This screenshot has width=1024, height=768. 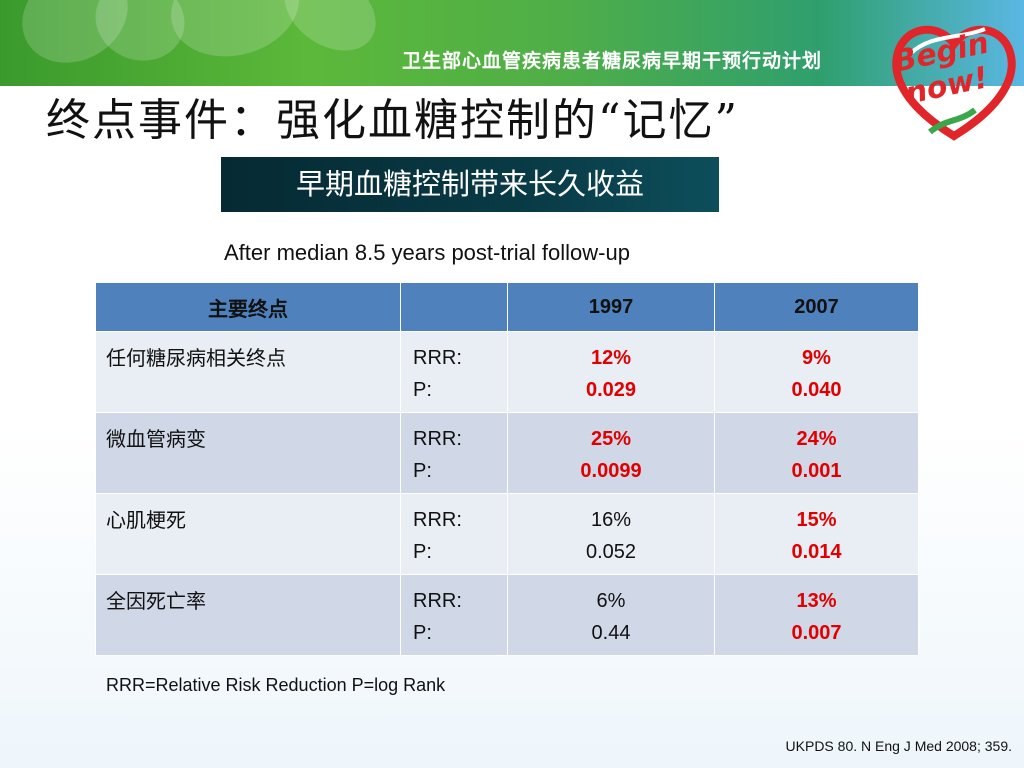 I want to click on value-1997-cell: 25% 0.0099, so click(x=611, y=453).